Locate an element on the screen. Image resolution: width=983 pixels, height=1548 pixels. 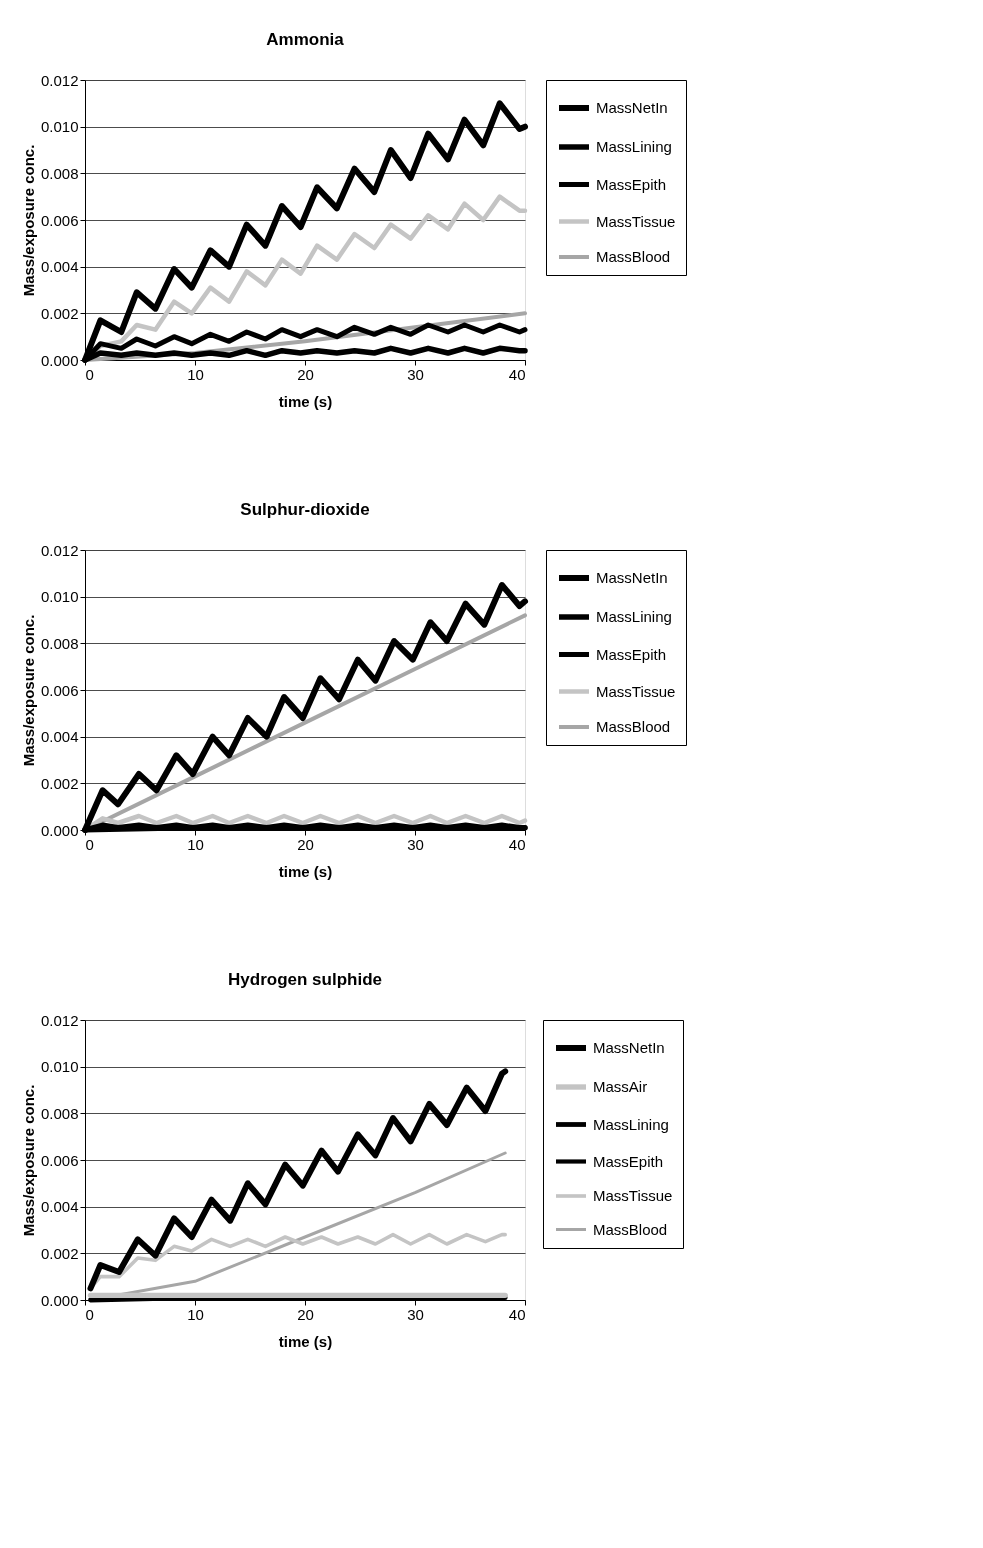
chart-title: Ammonia is located at coordinates (305, 39).